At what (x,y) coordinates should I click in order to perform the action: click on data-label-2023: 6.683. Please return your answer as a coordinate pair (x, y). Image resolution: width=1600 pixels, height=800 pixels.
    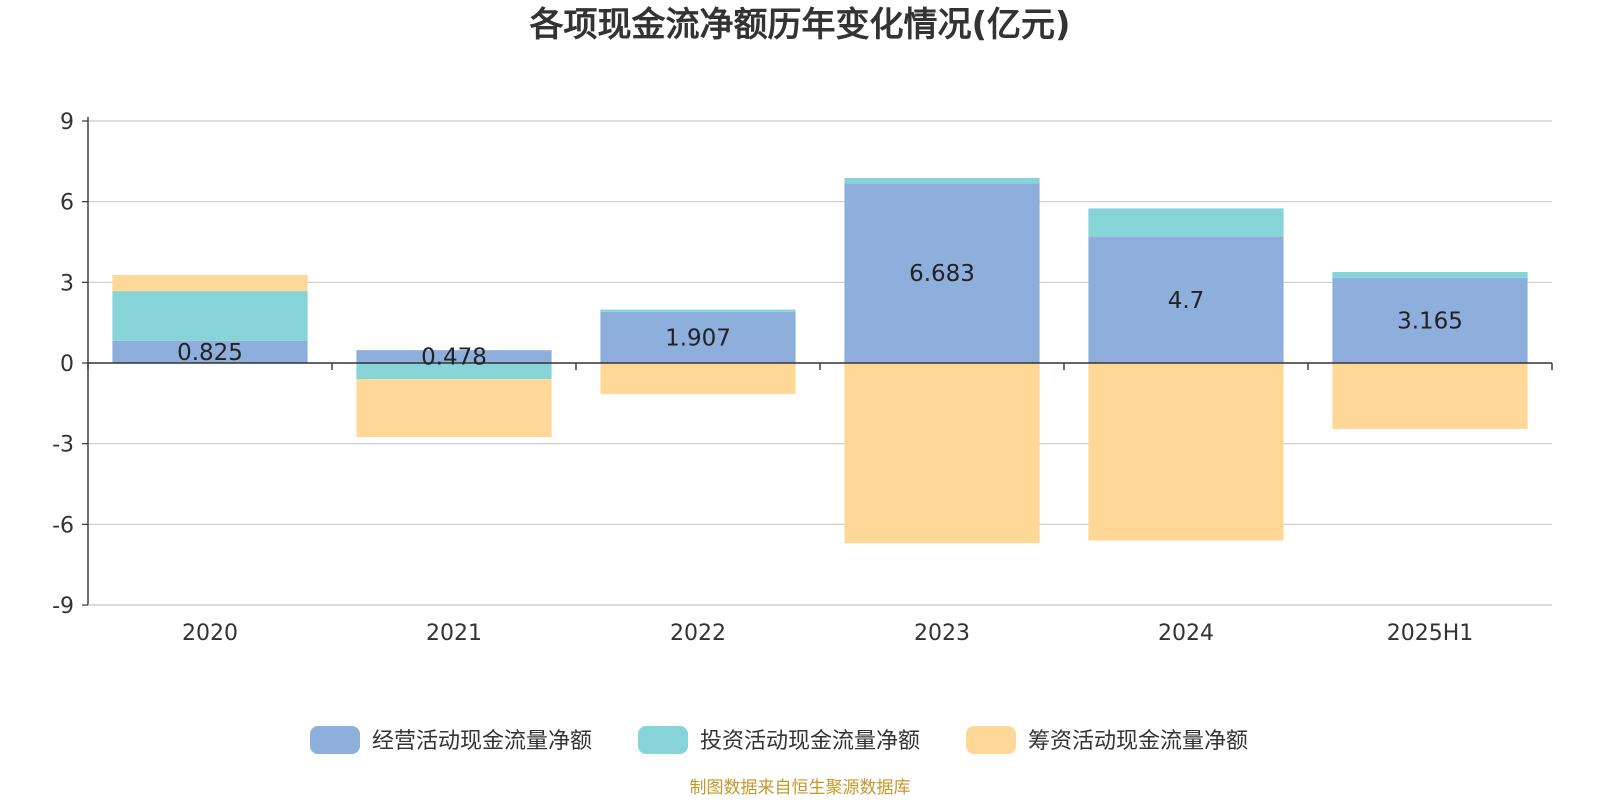
    Looking at the image, I should click on (942, 274).